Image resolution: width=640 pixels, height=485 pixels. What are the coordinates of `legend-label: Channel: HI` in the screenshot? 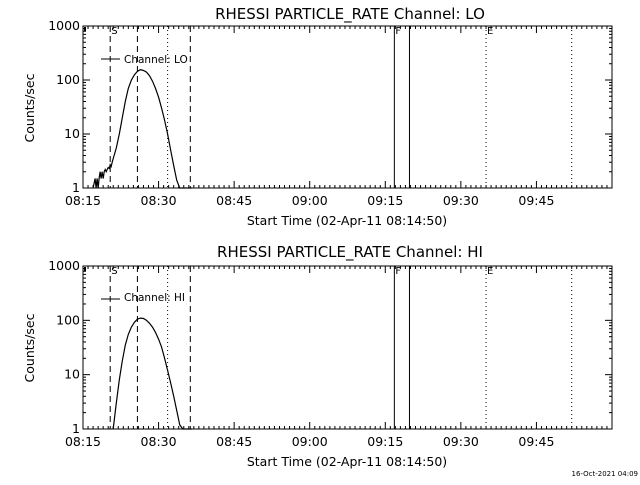 It's located at (154, 298).